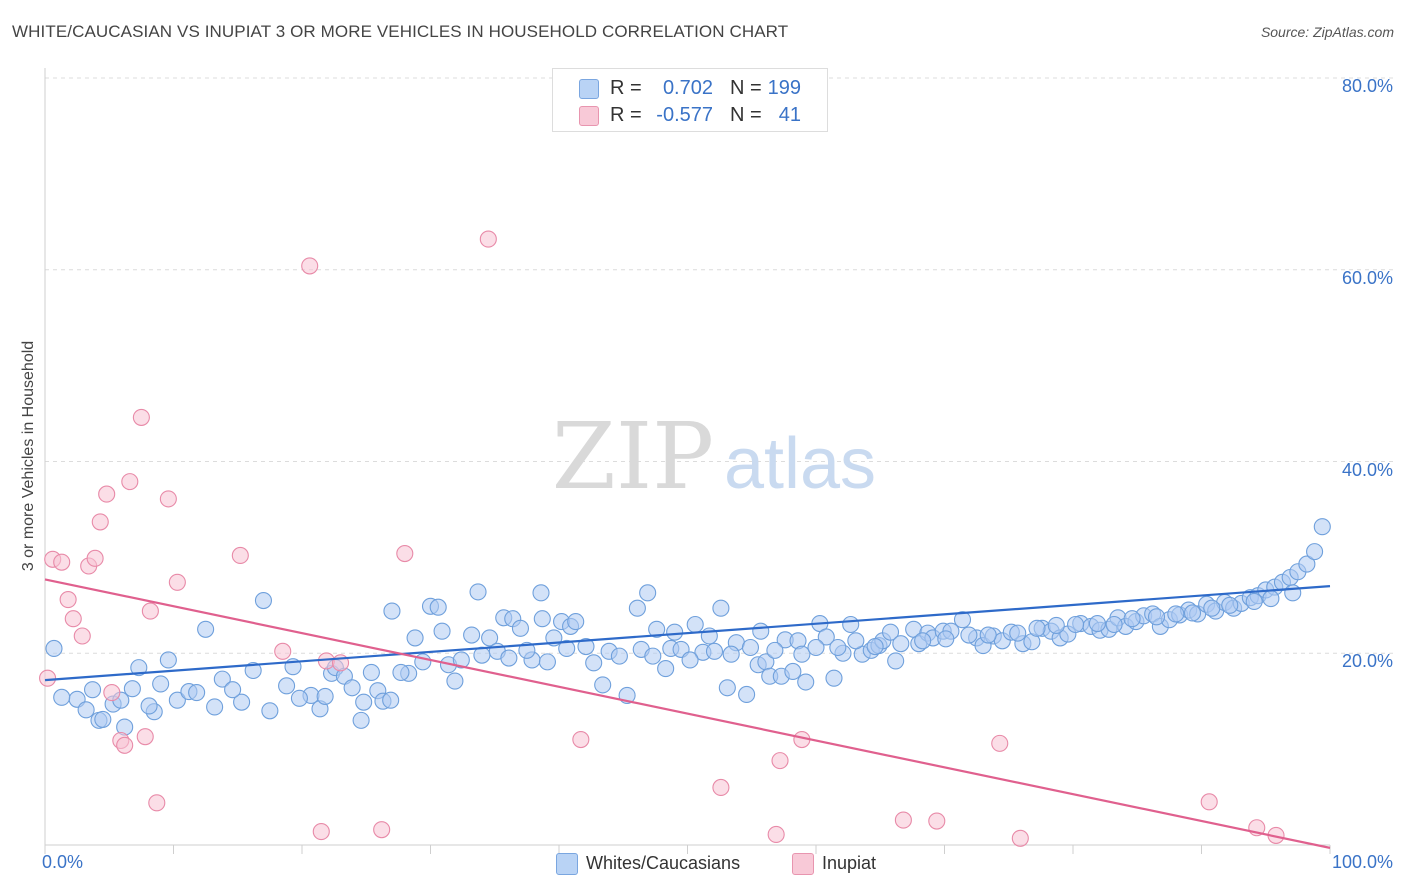 The image size is (1406, 892). I want to click on x-tick-label: 0.0%, so click(63, 862).